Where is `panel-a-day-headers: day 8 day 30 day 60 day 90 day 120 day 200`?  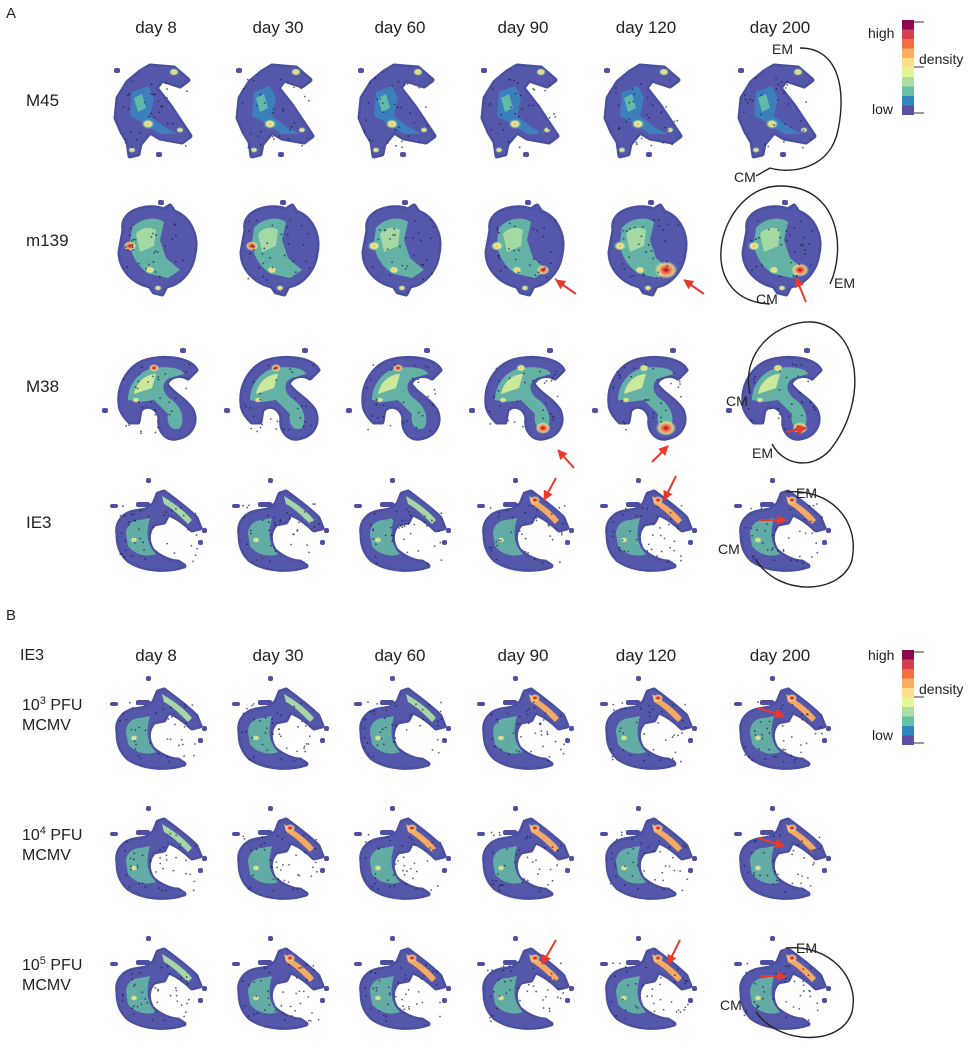 panel-a-day-headers: day 8 day 30 day 60 day 90 day 120 day 200 is located at coordinates (472, 27).